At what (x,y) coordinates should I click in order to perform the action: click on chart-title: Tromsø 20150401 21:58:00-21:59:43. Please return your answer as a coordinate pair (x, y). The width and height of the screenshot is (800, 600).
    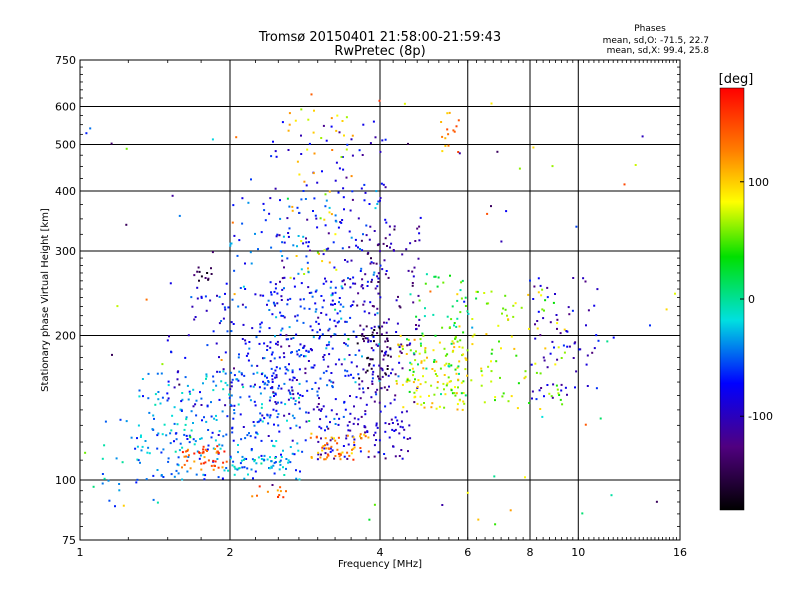
    Looking at the image, I should click on (379, 37).